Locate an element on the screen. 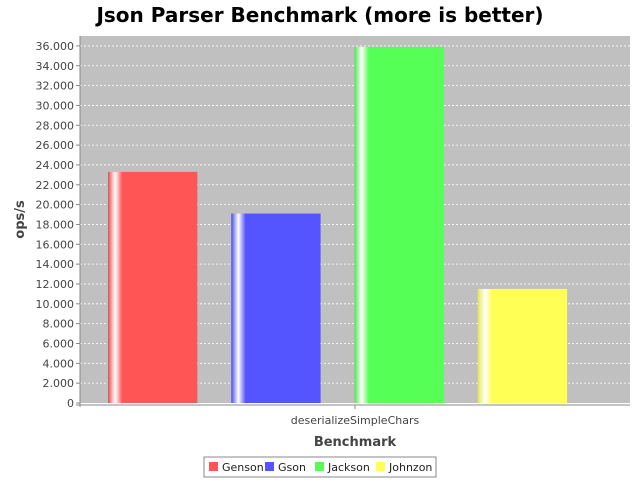 Image resolution: width=640 pixels, height=480 pixels. y-tick-label: 16.000 is located at coordinates (55, 244).